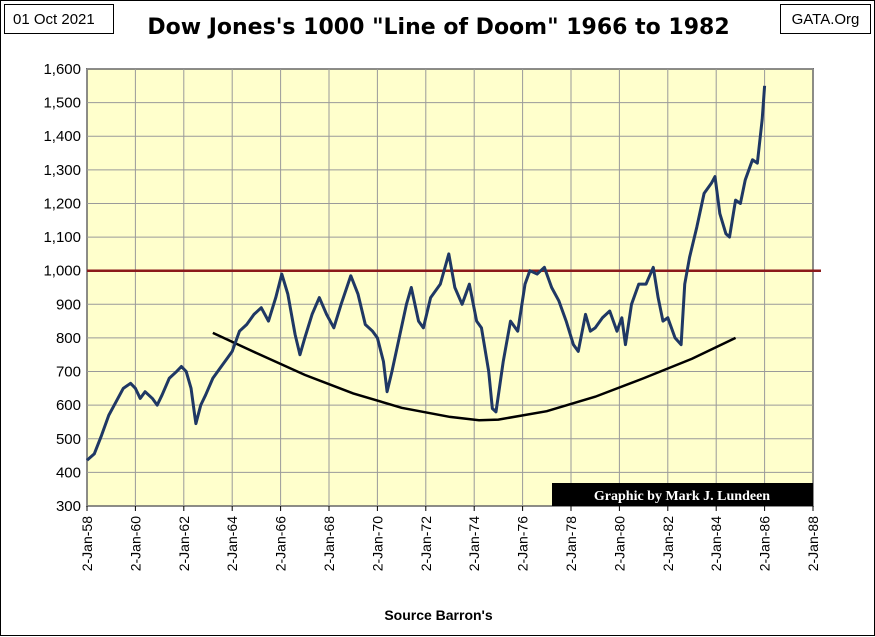  Describe the element at coordinates (87, 543) in the screenshot. I see `x-tick-label: 2-Jan-58` at that location.